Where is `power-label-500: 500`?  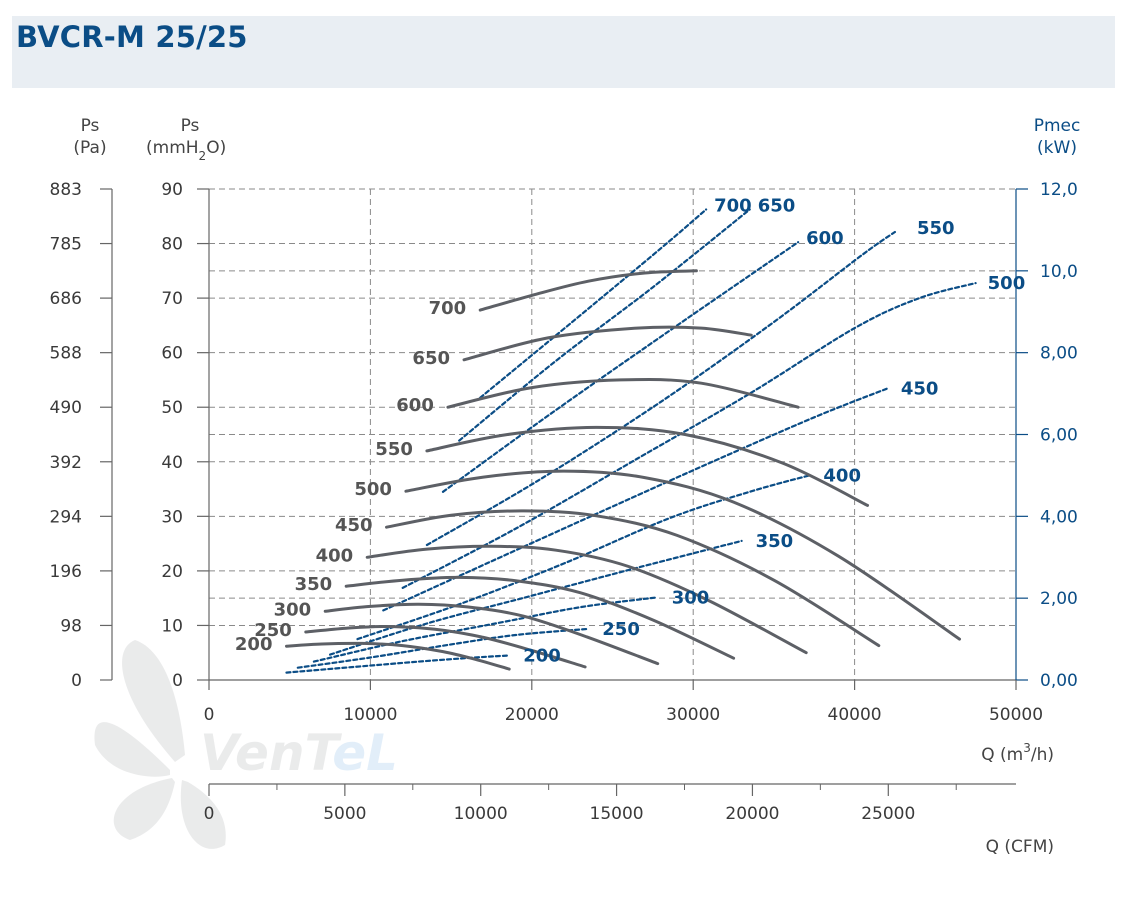 power-label-500: 500 is located at coordinates (1007, 283).